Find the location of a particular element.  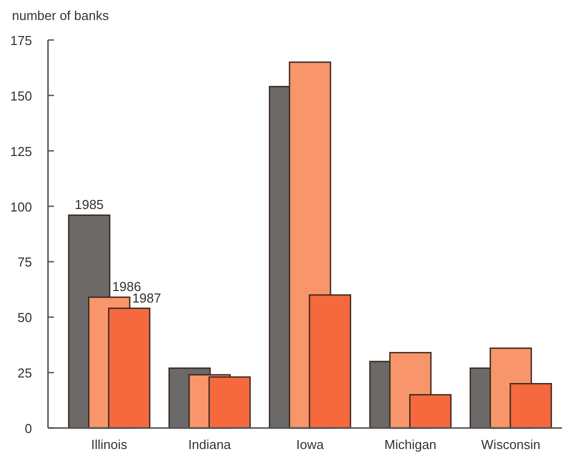

x-tick-label: Michigan is located at coordinates (410, 444).